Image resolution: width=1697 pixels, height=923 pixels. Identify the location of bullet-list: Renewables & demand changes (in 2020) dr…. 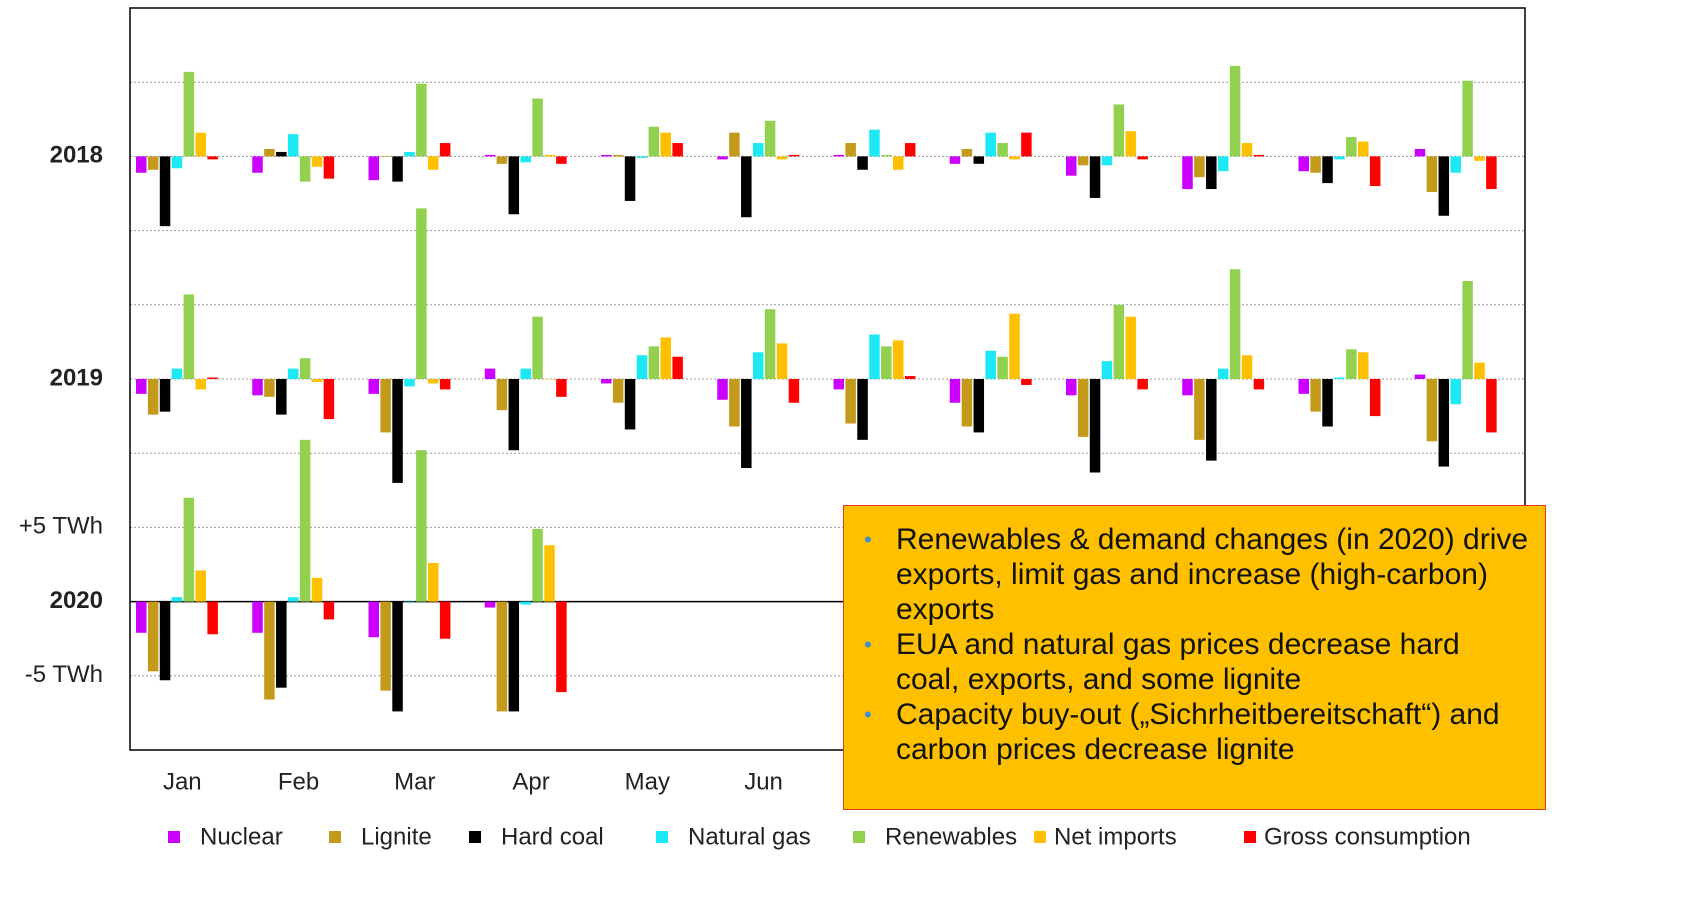
(1197, 644).